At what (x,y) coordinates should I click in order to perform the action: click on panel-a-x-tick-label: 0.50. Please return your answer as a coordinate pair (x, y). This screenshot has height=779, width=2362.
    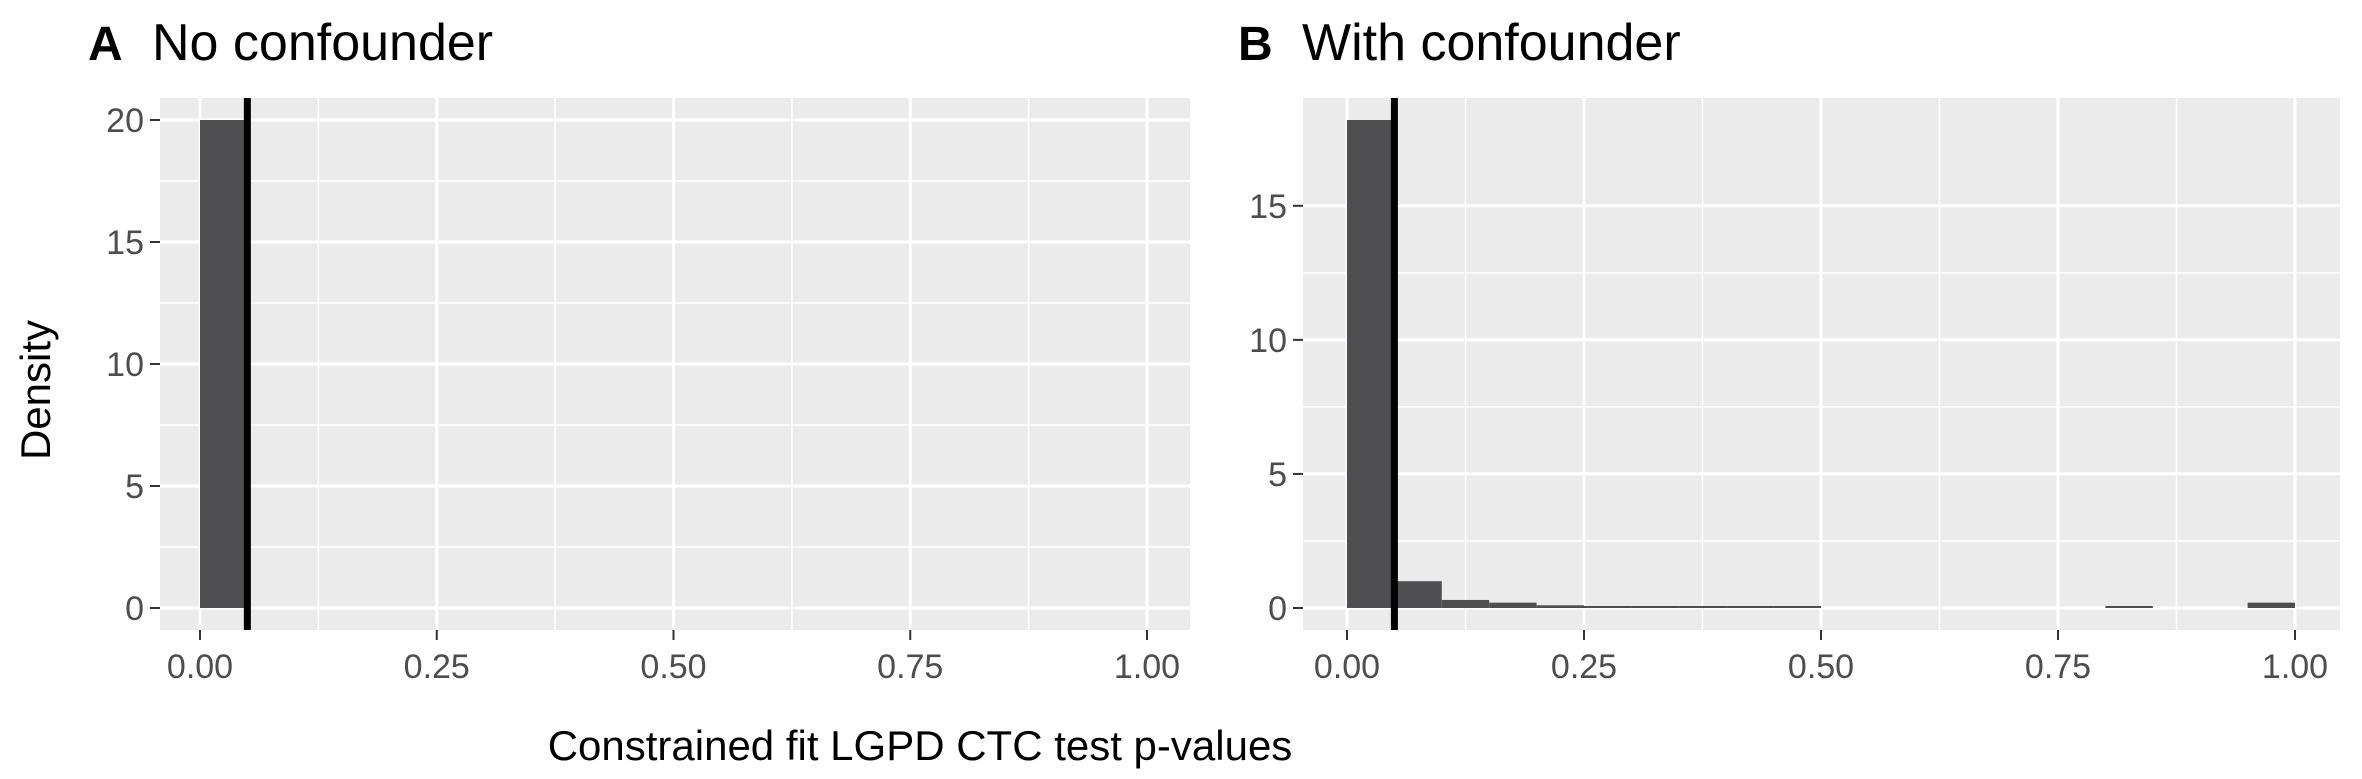
    Looking at the image, I should click on (673, 667).